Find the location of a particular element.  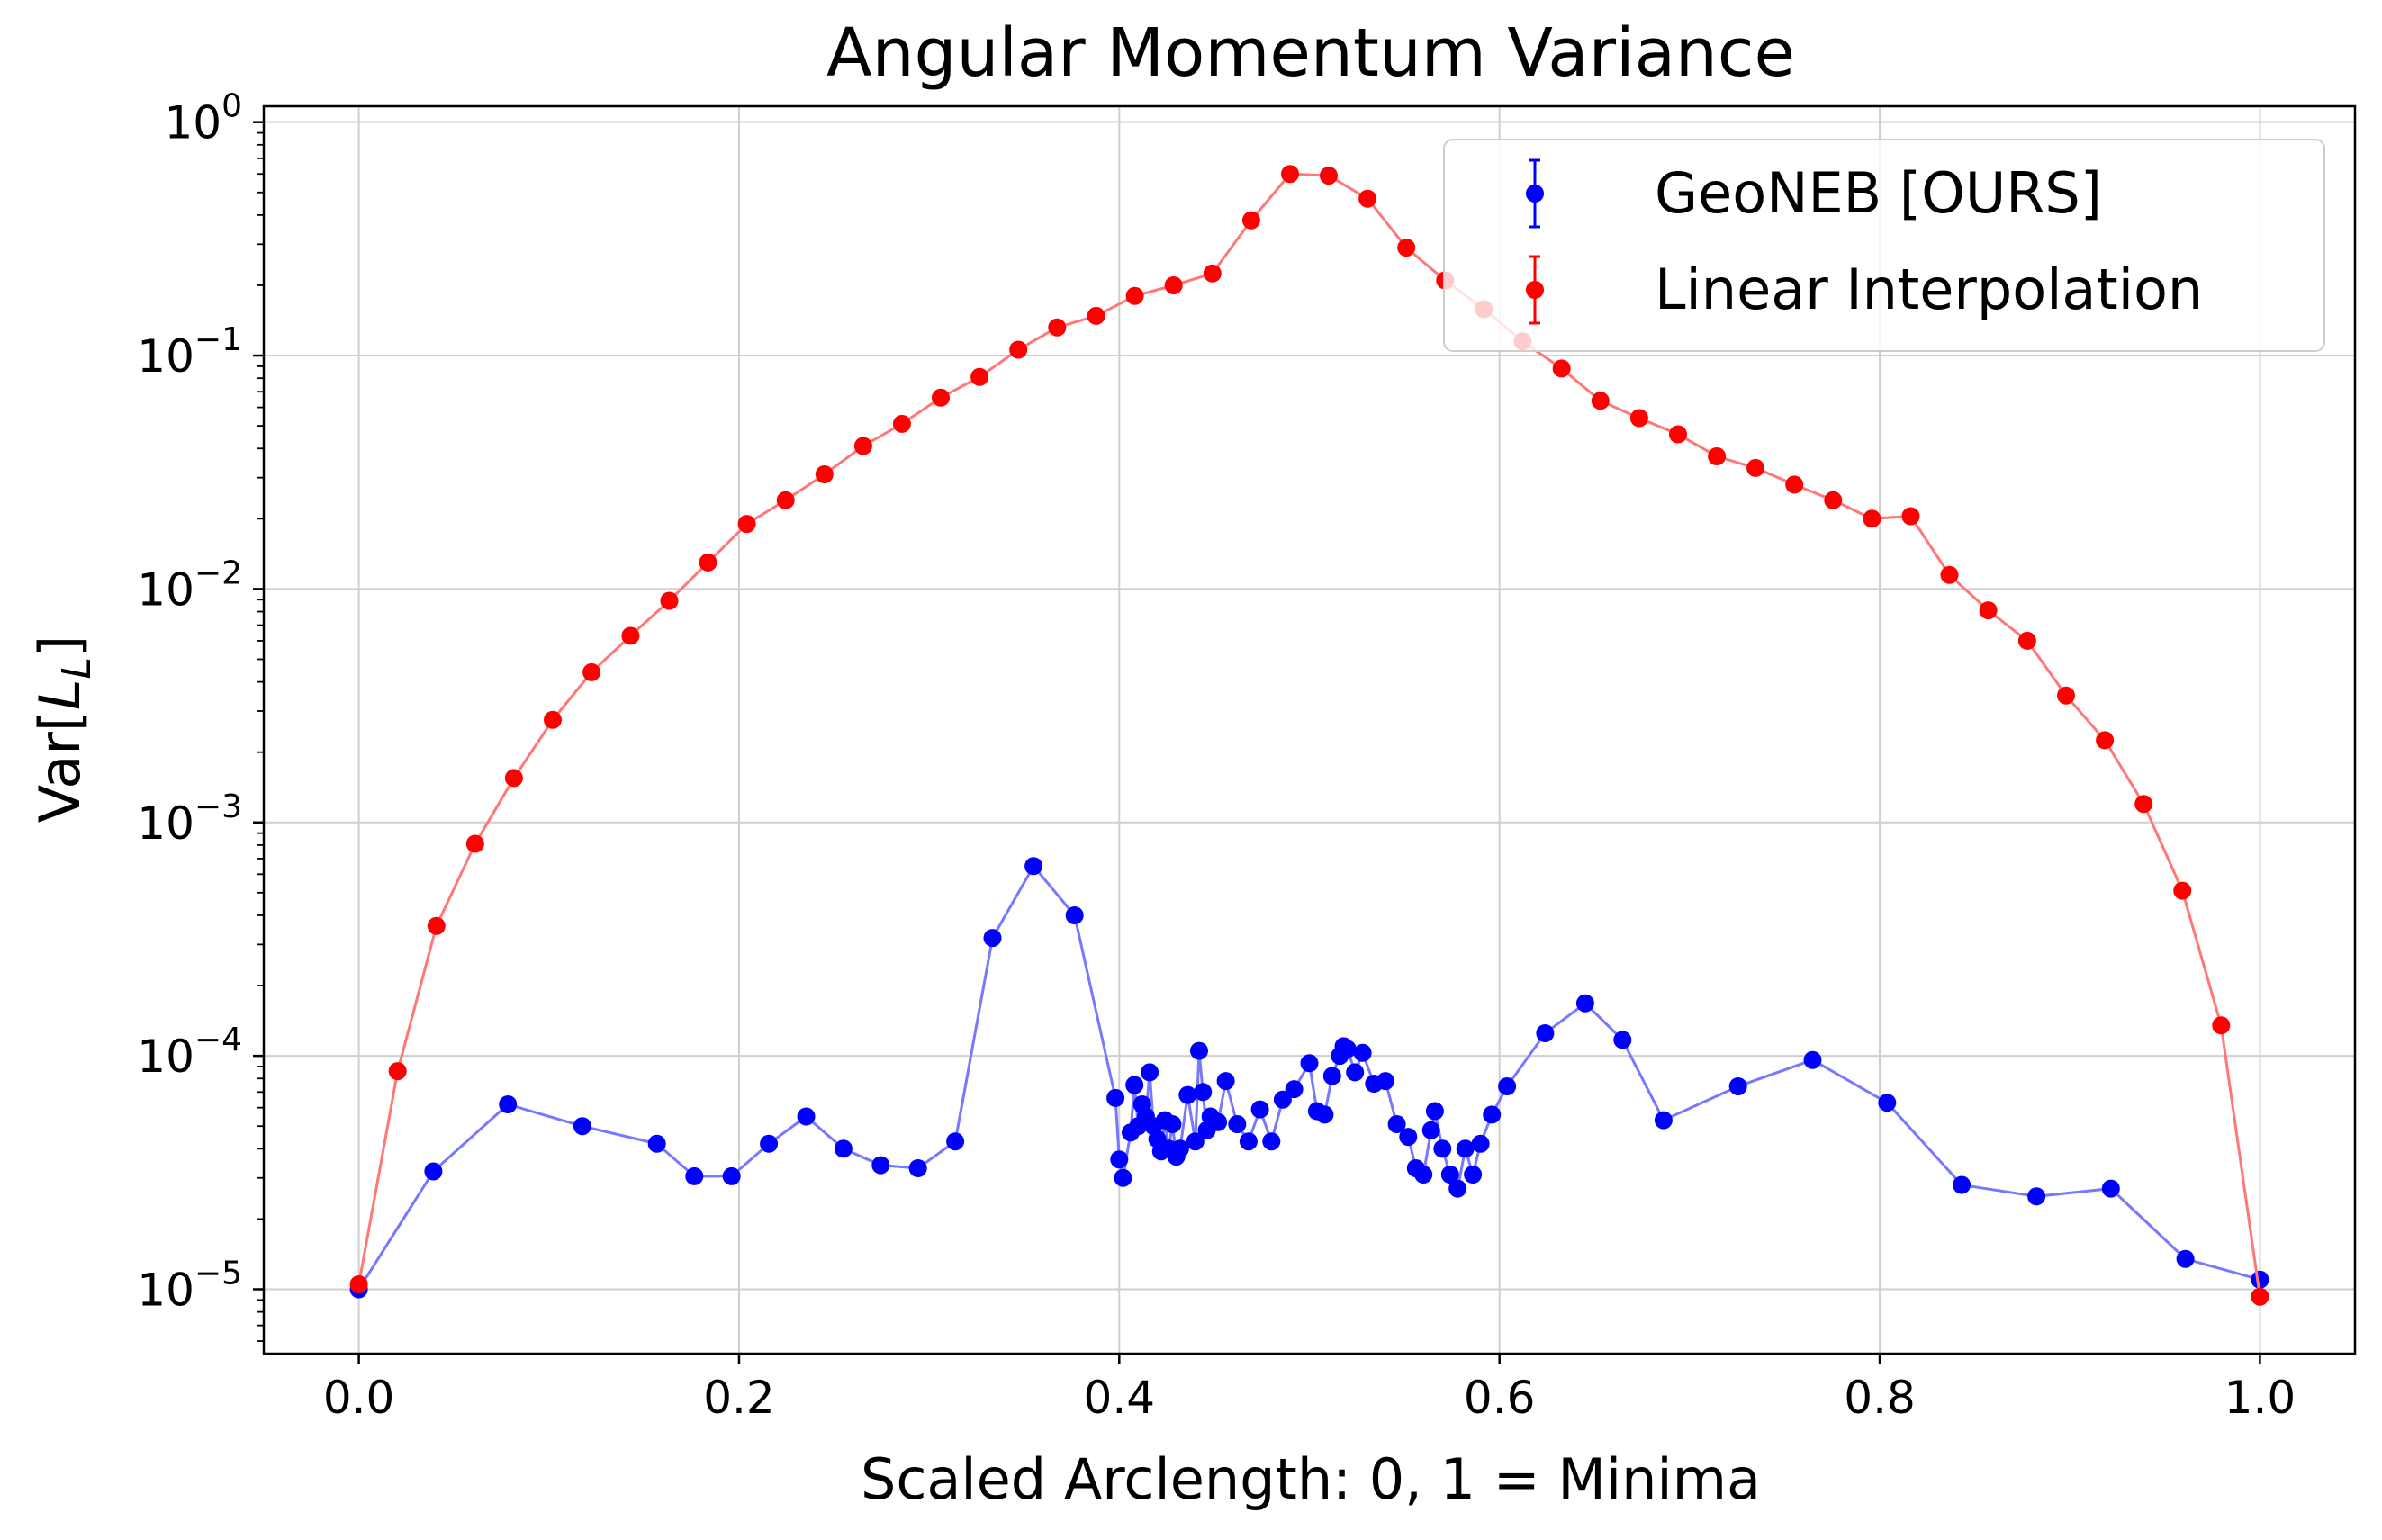

y-axis-label: Var[LL] is located at coordinates (63, 729).